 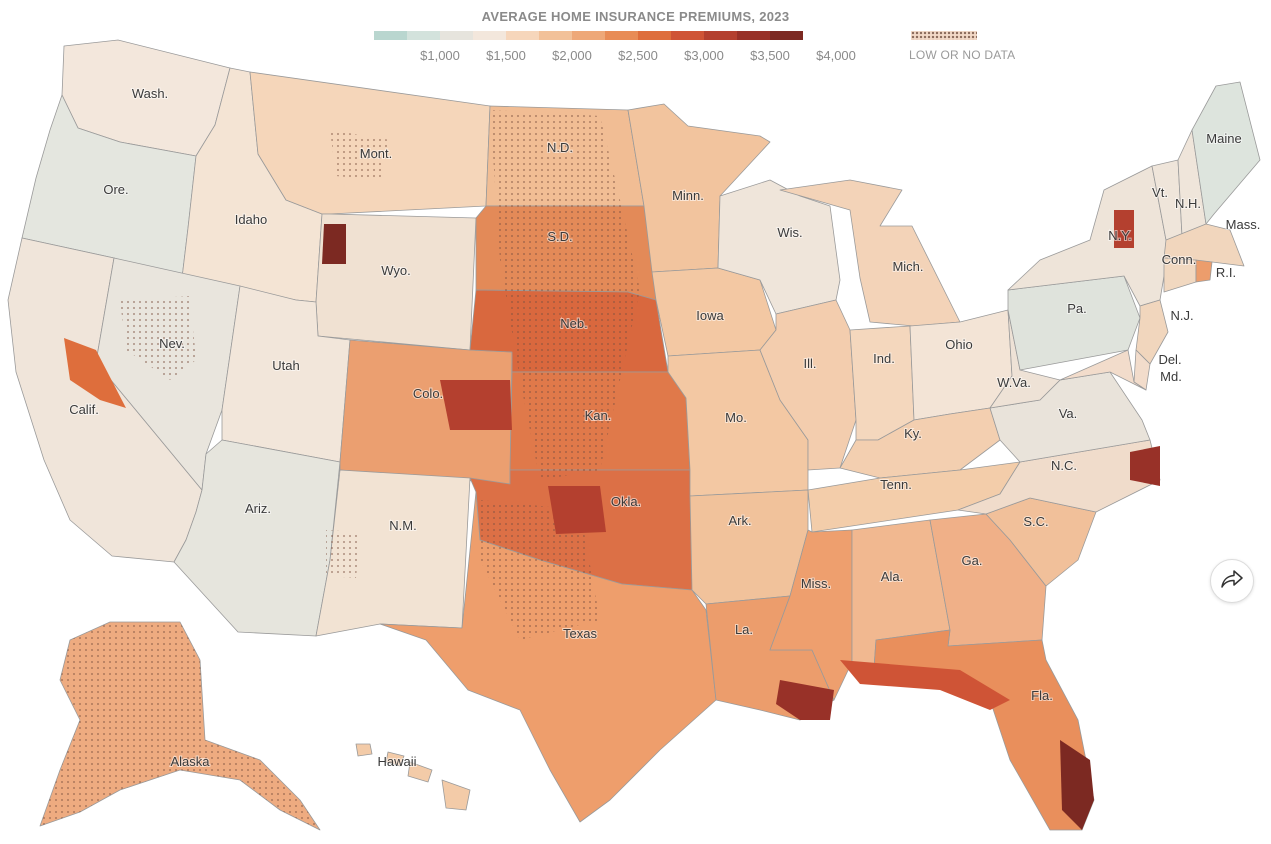 I want to click on state-label-ct: Conn., so click(x=1179, y=259).